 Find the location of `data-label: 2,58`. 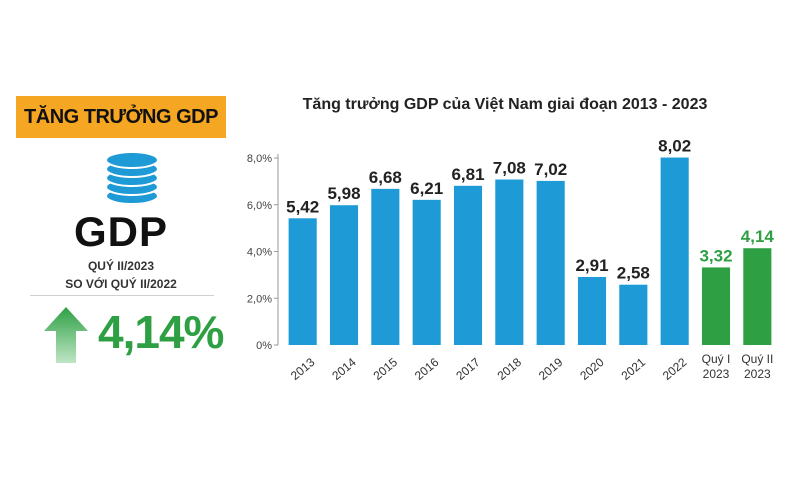

data-label: 2,58 is located at coordinates (633, 273).